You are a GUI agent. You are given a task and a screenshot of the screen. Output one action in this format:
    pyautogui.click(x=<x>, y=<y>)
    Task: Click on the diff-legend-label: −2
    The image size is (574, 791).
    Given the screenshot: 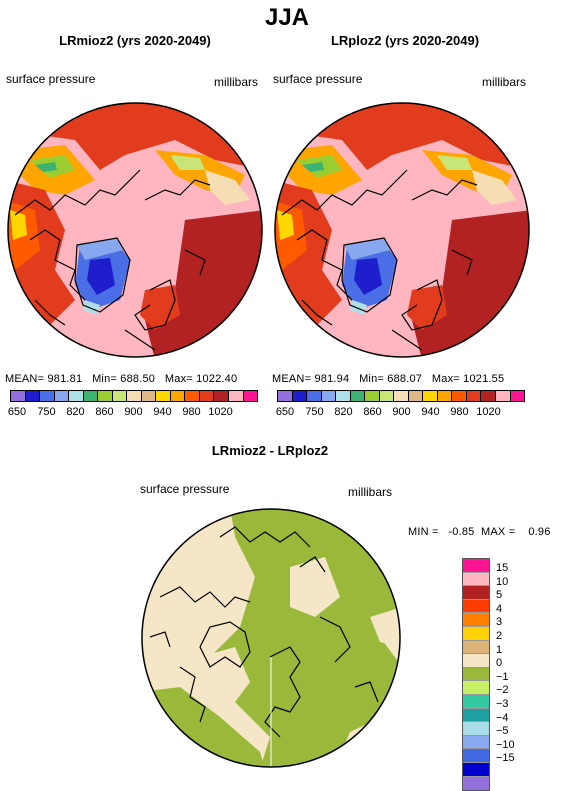 What is the action you would take?
    pyautogui.click(x=502, y=690)
    